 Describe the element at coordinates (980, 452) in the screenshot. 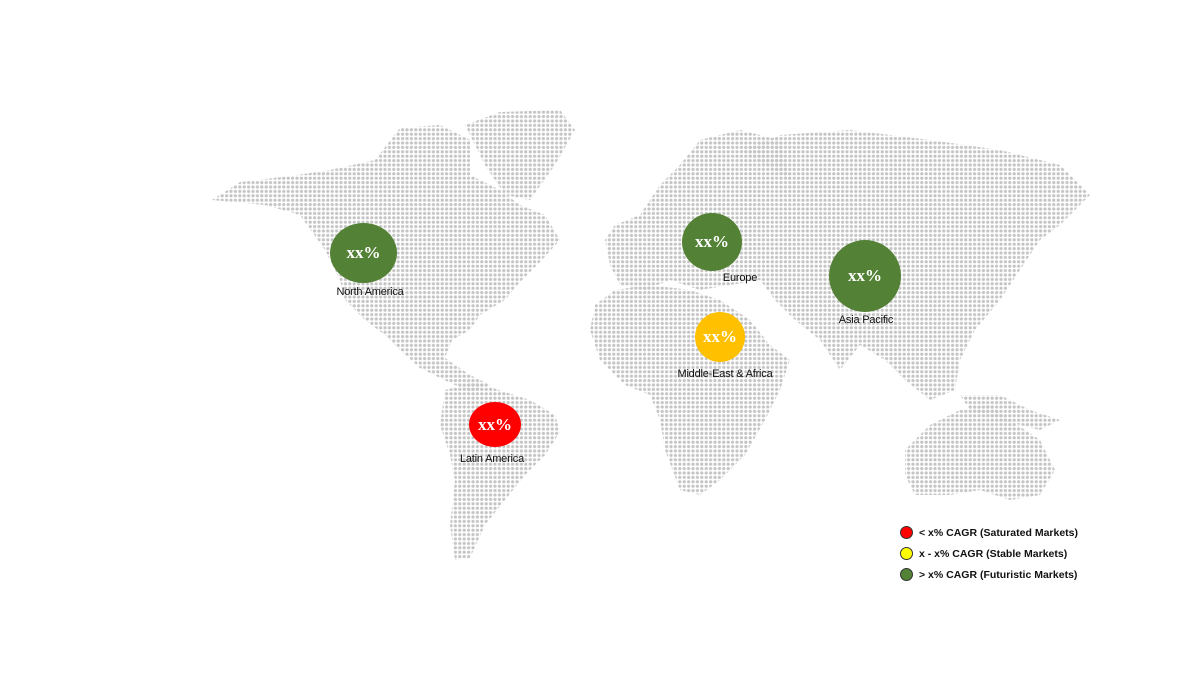

I see `australia-land` at that location.